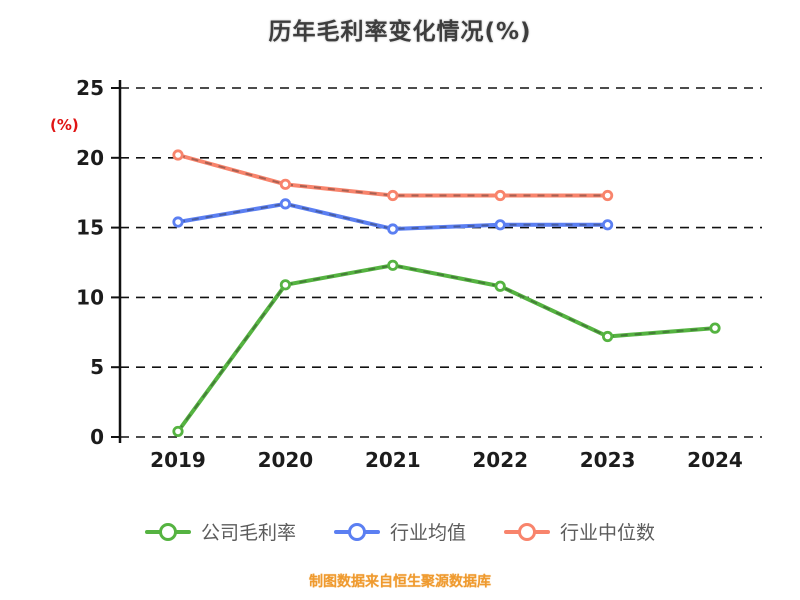  Describe the element at coordinates (393, 460) in the screenshot. I see `x-tick-label: 2021` at that location.